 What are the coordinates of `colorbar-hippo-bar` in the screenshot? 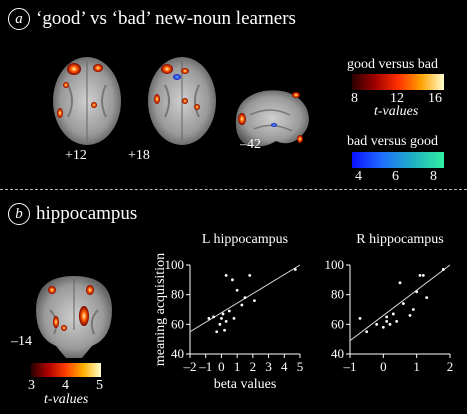 It's located at (66, 370).